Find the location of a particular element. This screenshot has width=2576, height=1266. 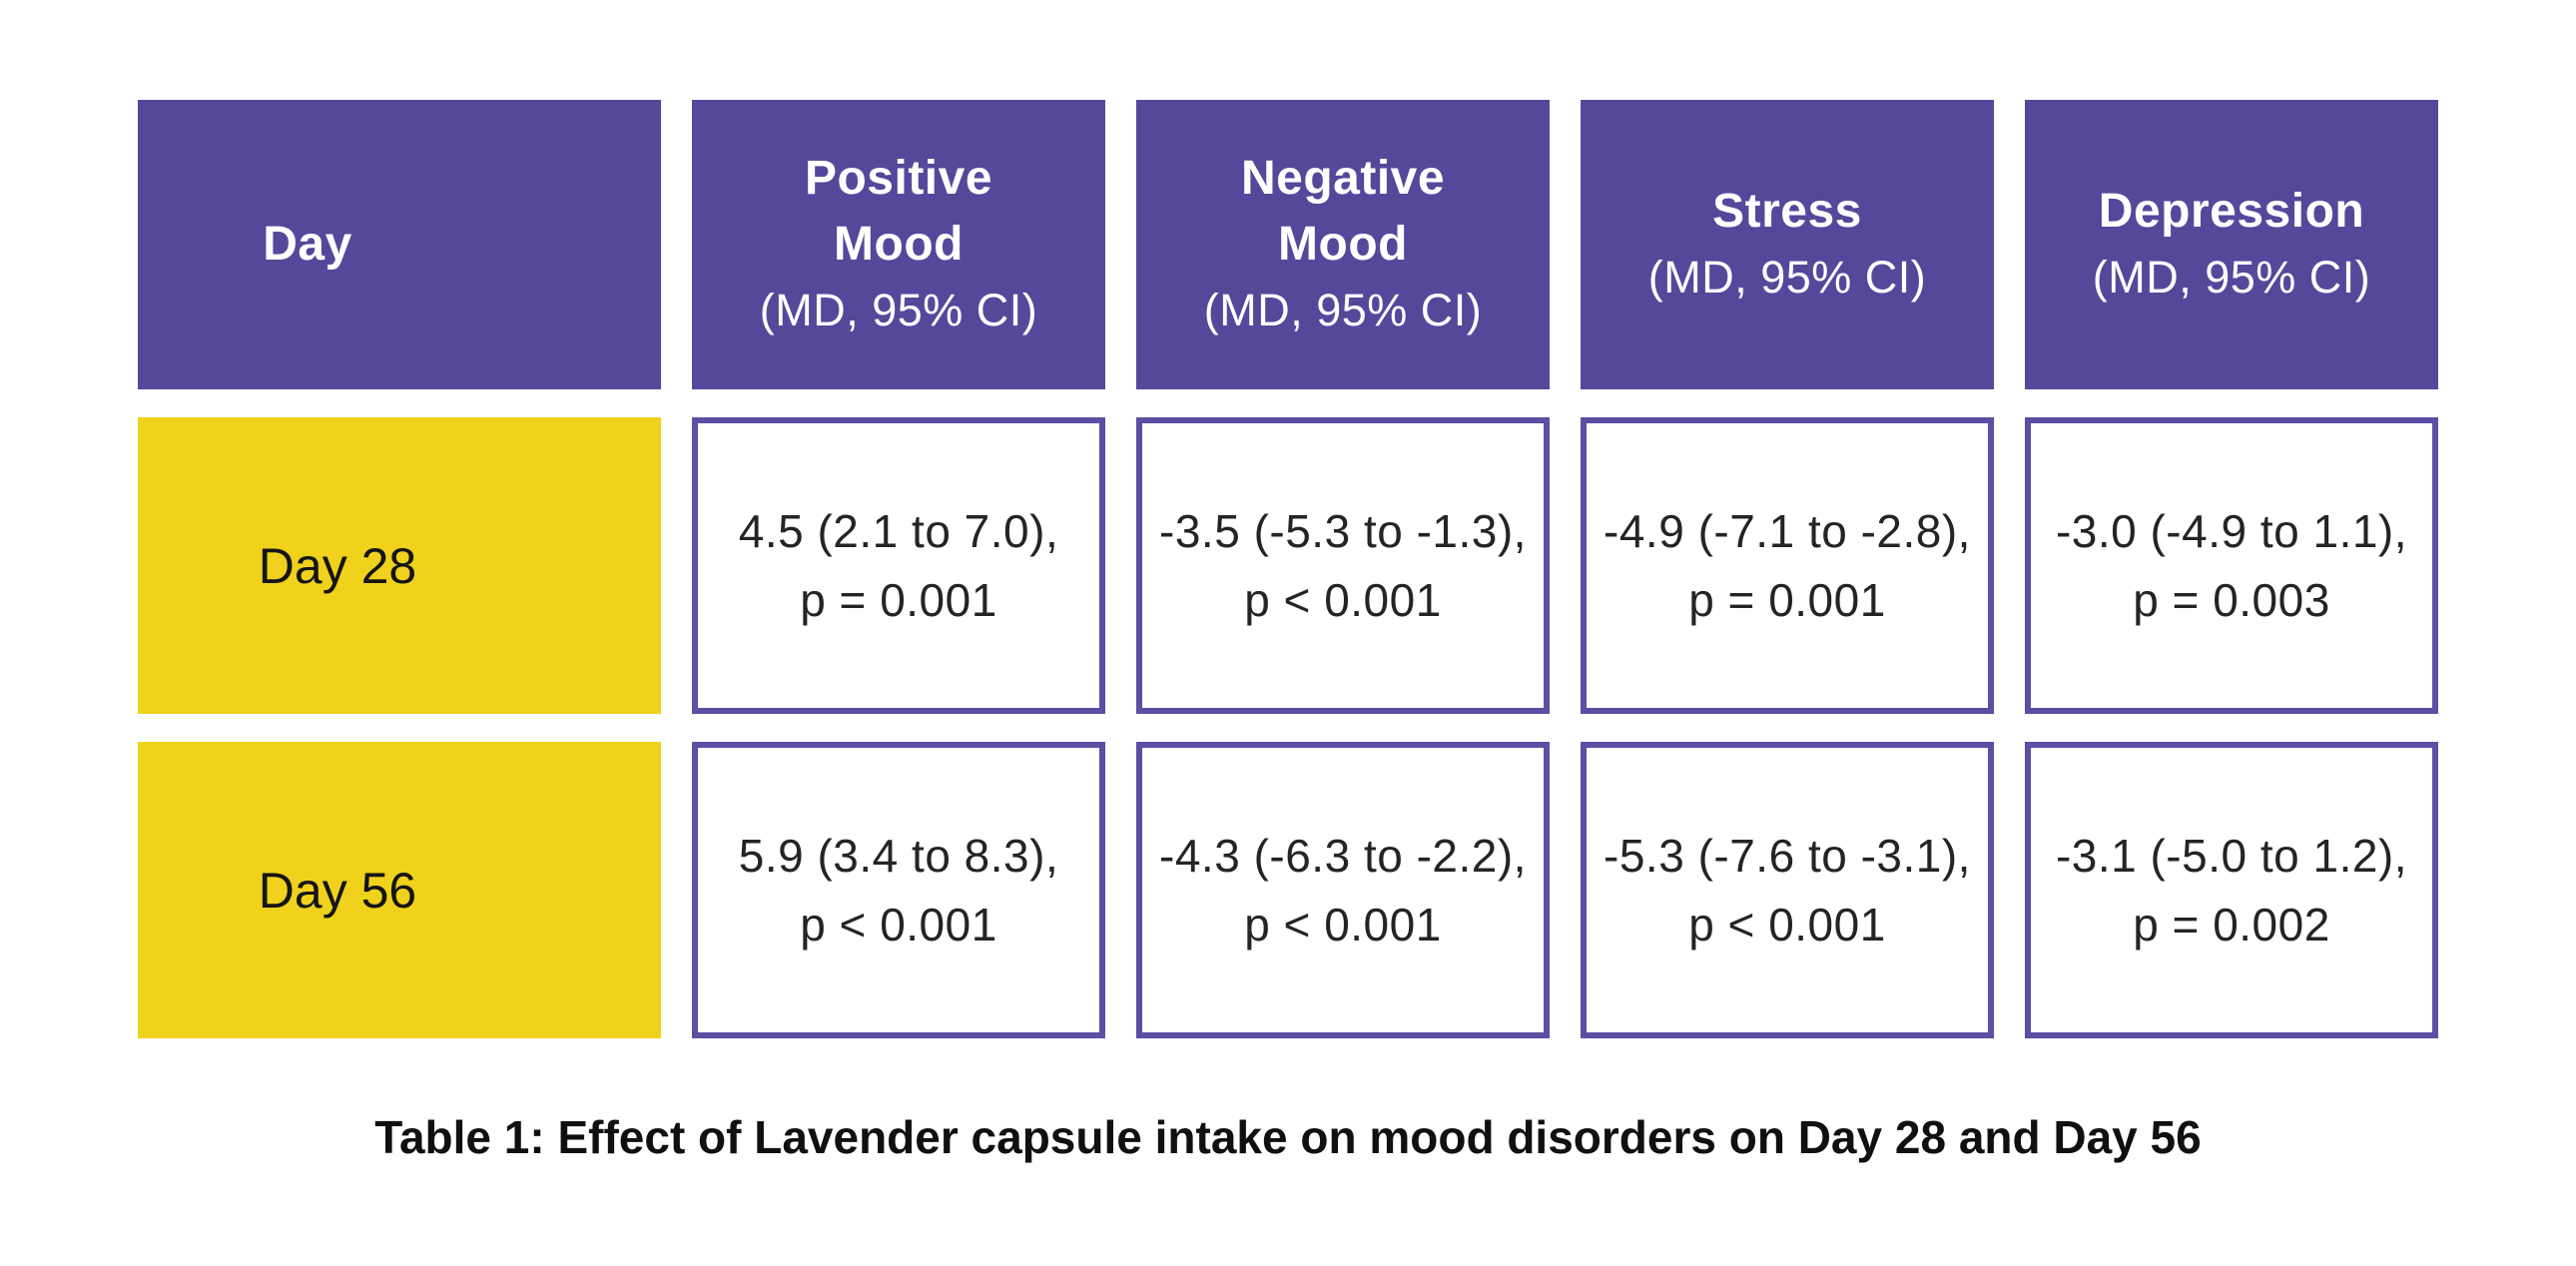

cell-day56-stress-estimate: -5.3 (-7.6 to -3.1), is located at coordinates (1787, 855).